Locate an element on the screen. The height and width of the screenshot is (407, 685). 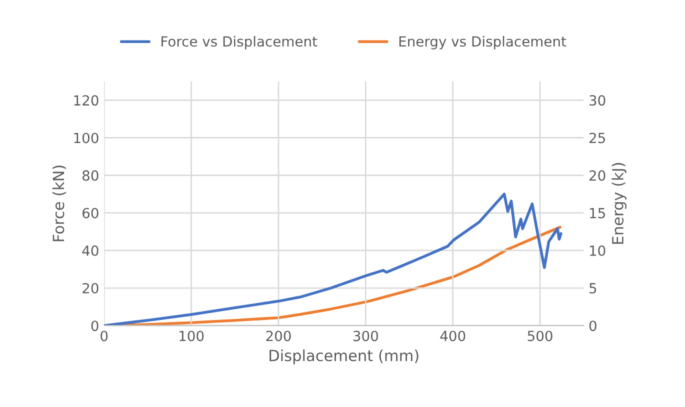
y2-tick-label: 25 is located at coordinates (597, 138).